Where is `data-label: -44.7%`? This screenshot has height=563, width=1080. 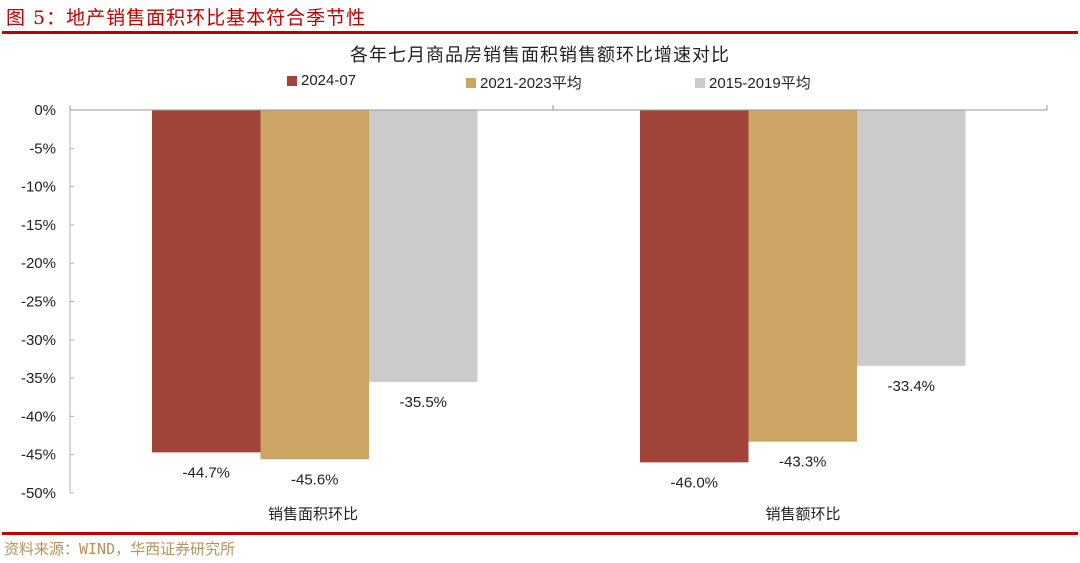 data-label: -44.7% is located at coordinates (206, 472).